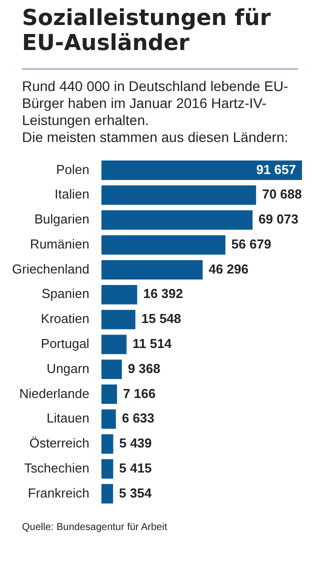 This screenshot has width=320, height=565. What do you see at coordinates (72, 194) in the screenshot?
I see `y-tick-label: Italien` at bounding box center [72, 194].